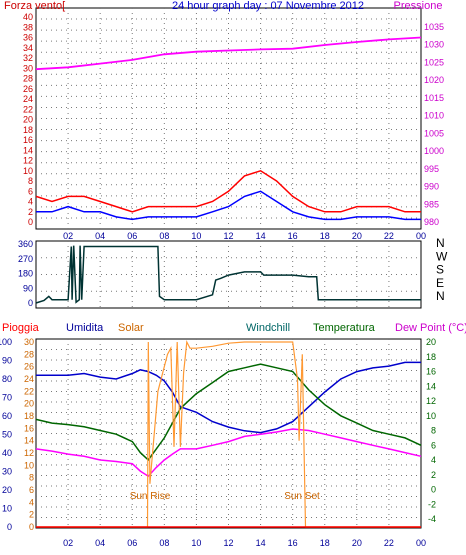  I want to click on left-tick-label: 24, so click(28, 99).